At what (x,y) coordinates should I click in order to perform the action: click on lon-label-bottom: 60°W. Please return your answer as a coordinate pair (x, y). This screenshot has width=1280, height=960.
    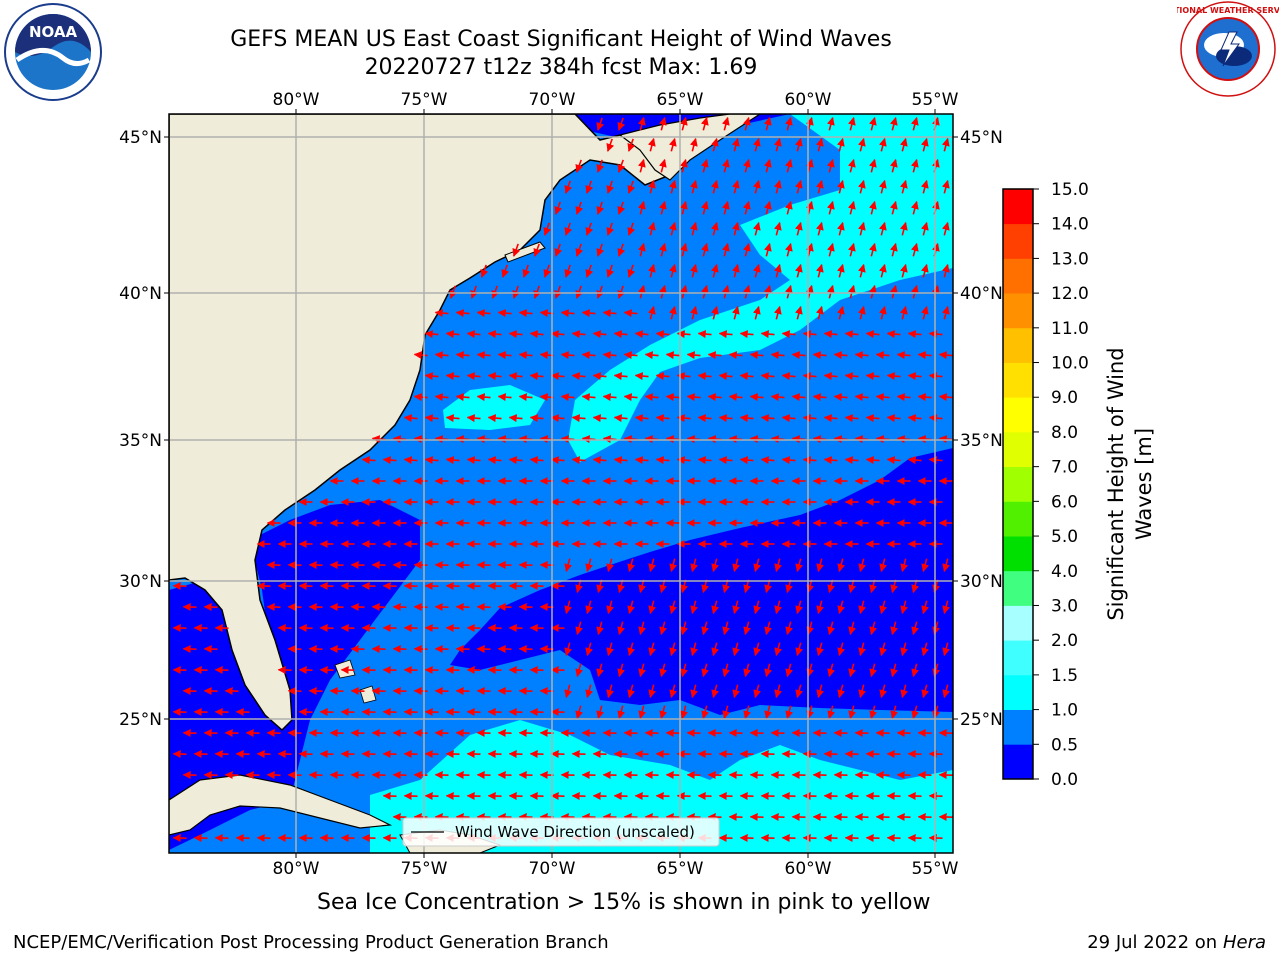
    Looking at the image, I should click on (808, 869).